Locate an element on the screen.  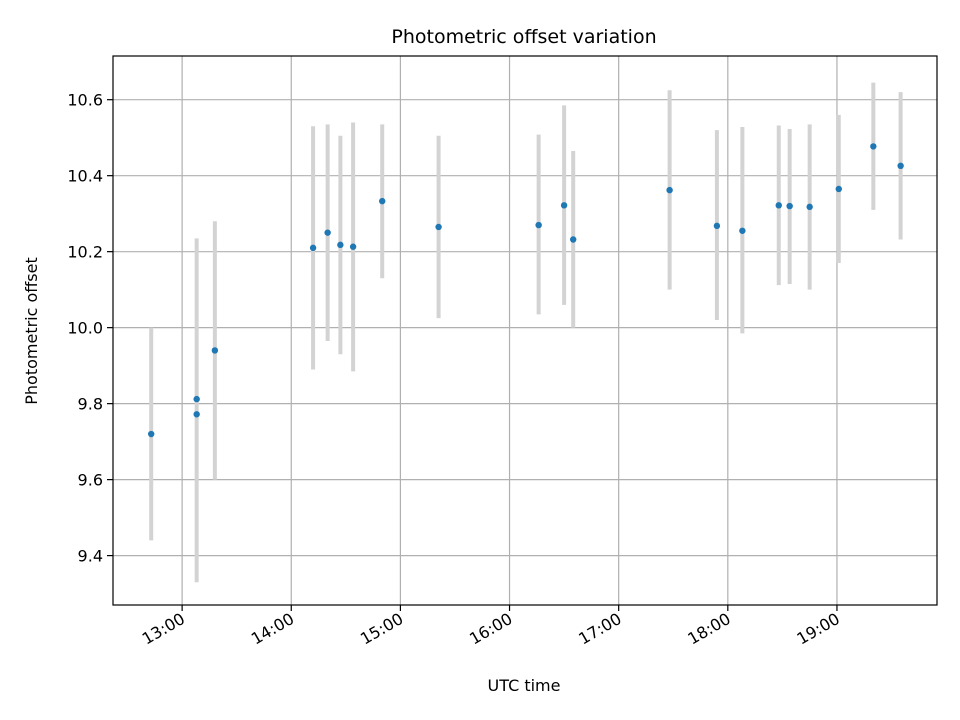
y-axis-label: Photometric offset is located at coordinates (31, 331).